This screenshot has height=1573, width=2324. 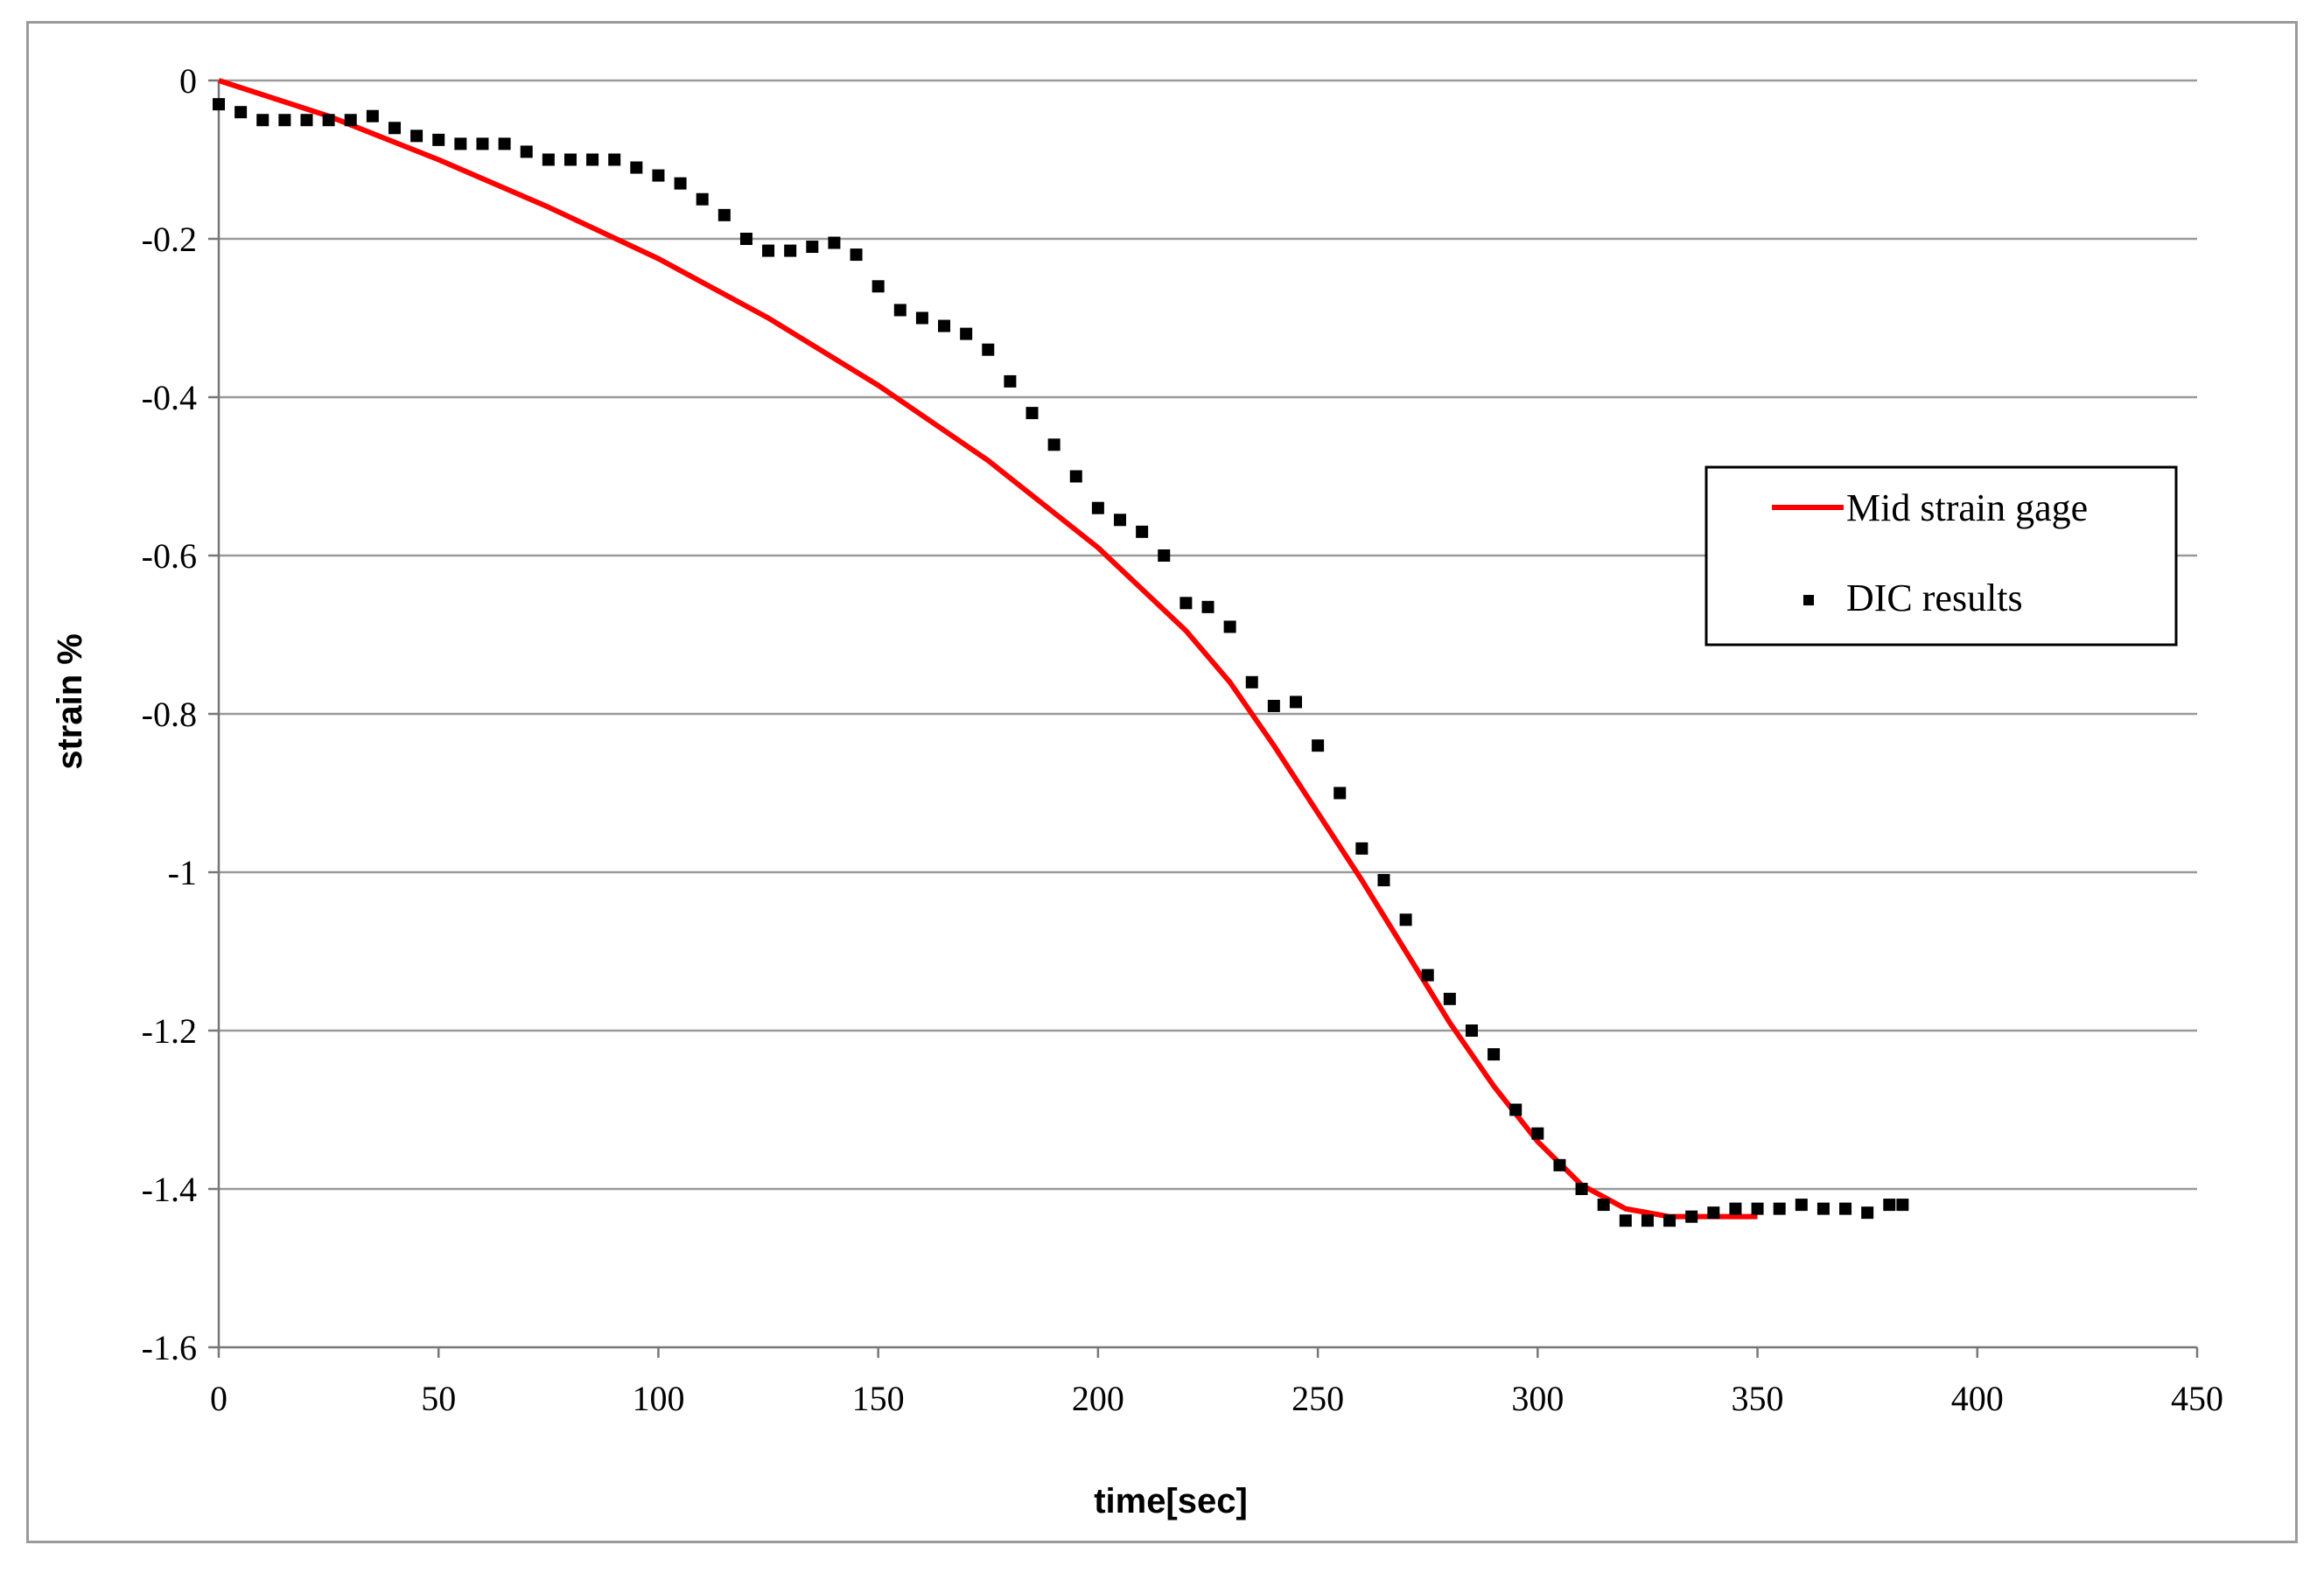 I want to click on y-tick-label: -1.2, so click(x=169, y=1031).